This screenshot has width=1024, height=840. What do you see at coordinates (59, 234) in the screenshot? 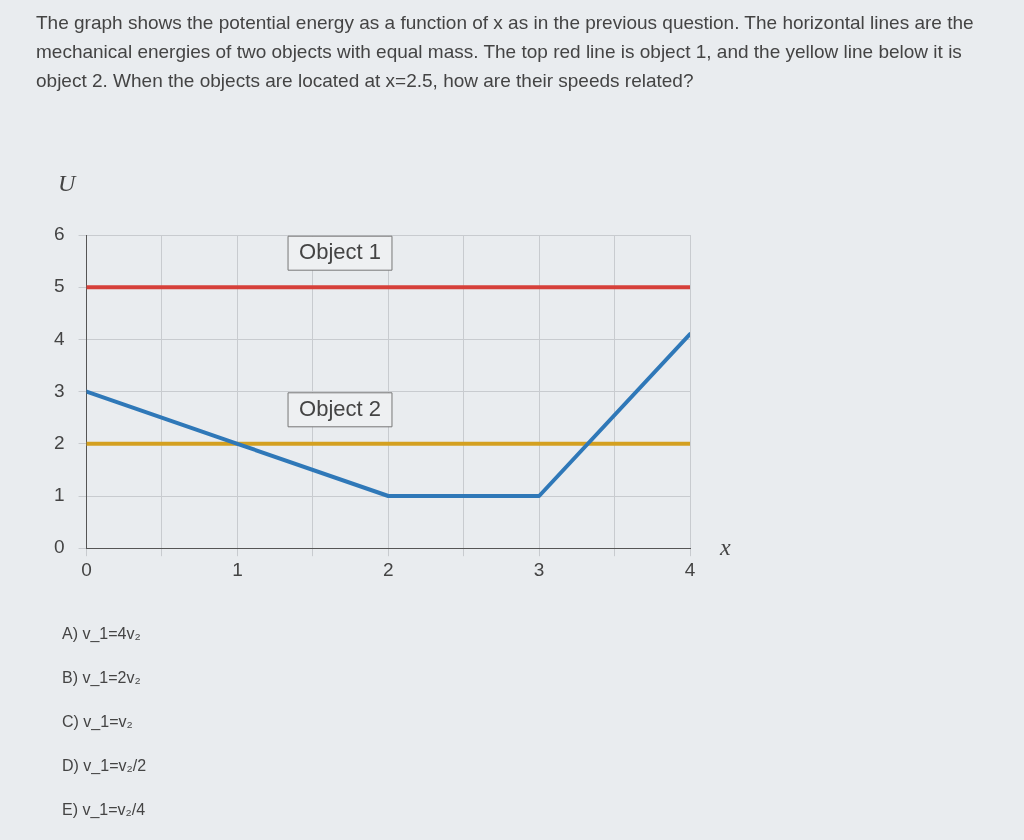
I see `y-tick-label: 6` at bounding box center [59, 234].